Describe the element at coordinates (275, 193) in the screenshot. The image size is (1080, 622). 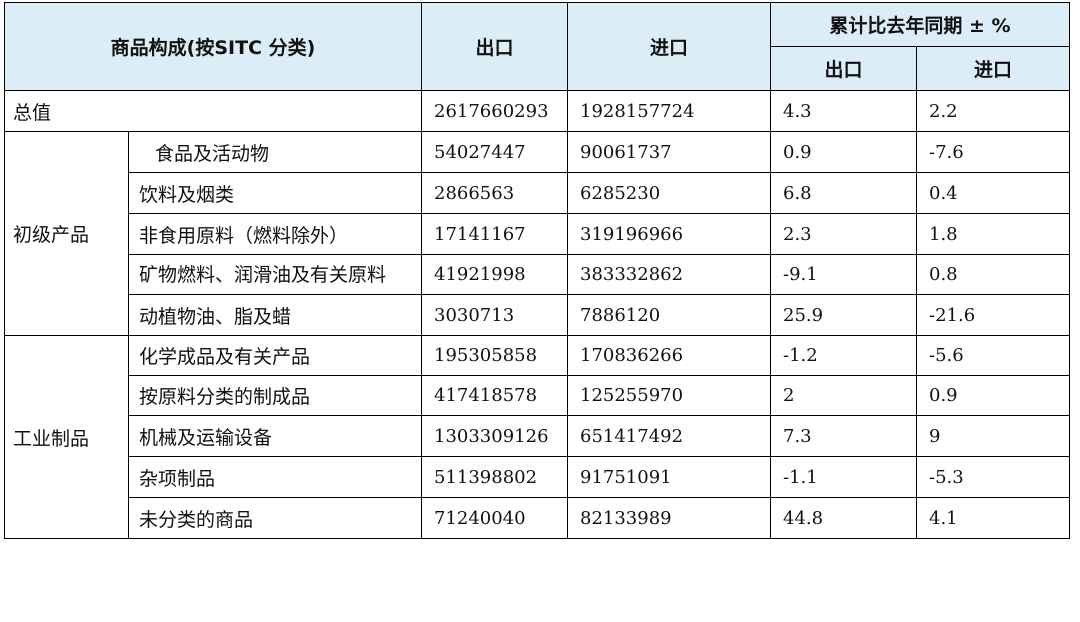
I see `category-name: 饮料及烟类` at that location.